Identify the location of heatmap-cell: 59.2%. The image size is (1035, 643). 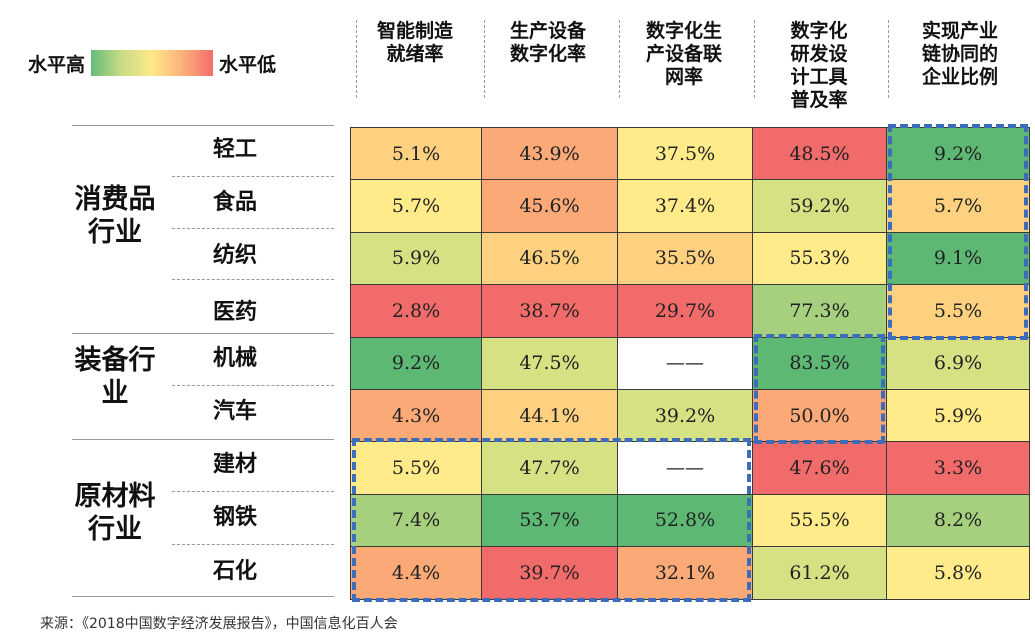
(819, 206).